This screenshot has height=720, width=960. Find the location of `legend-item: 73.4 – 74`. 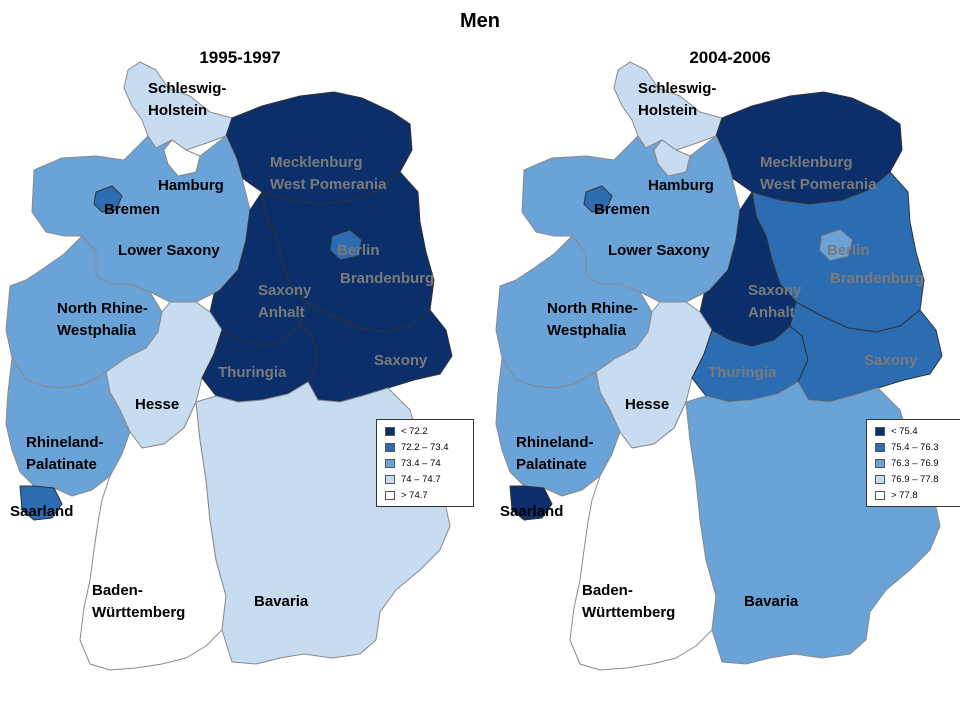

legend-item: 73.4 – 74 is located at coordinates (413, 464).